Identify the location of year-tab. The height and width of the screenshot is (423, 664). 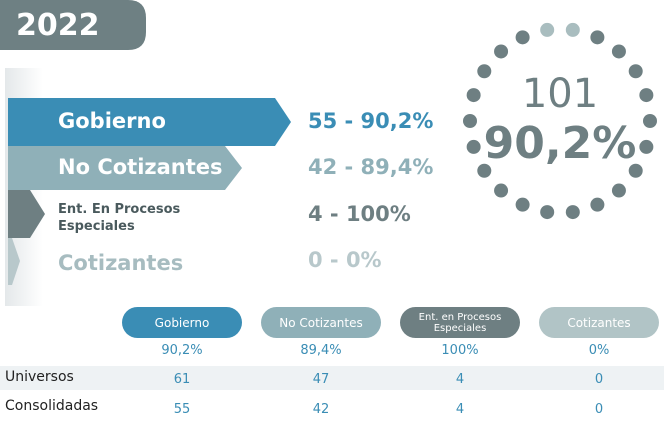
(73, 25).